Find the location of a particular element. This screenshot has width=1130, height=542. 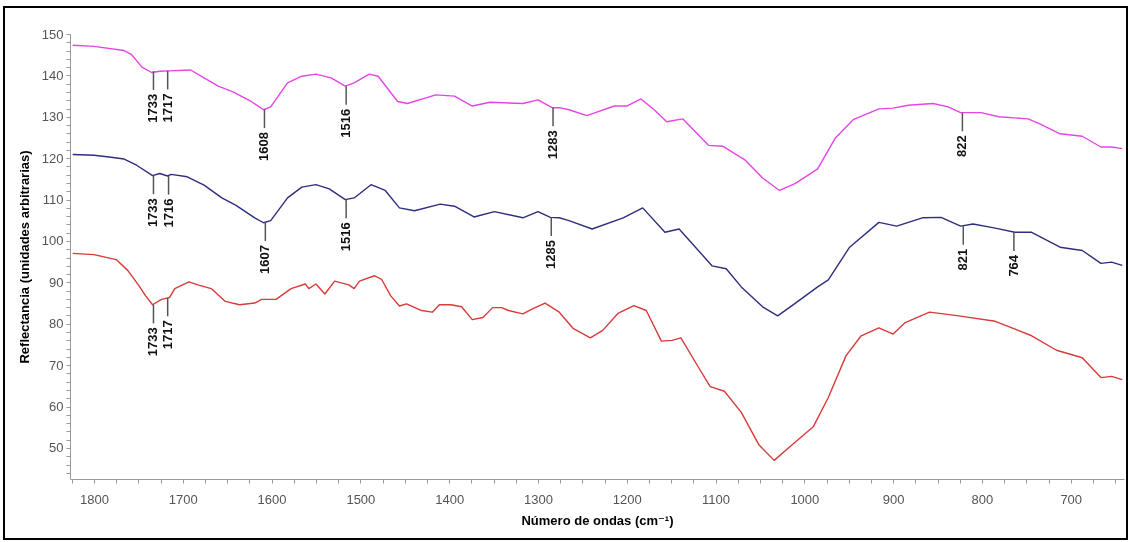

x-tick-label: 700 is located at coordinates (1071, 499).